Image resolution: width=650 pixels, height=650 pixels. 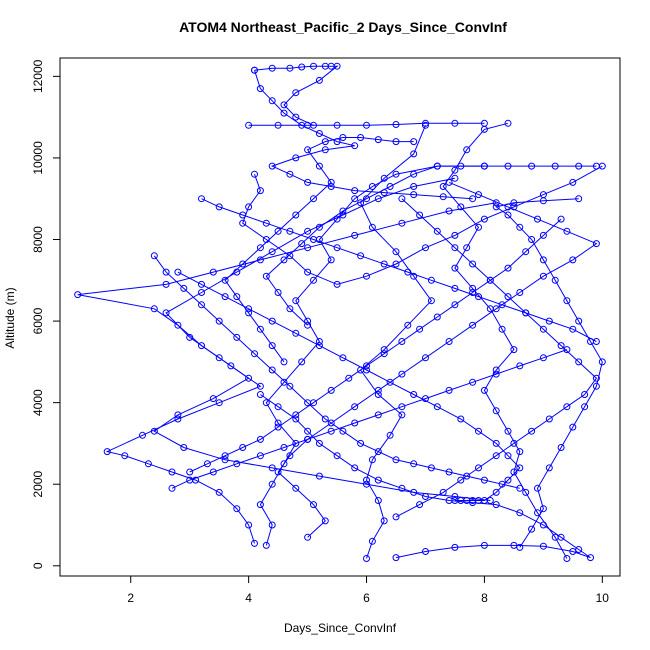 What do you see at coordinates (248, 598) in the screenshot?
I see `x-tick-label: 4` at bounding box center [248, 598].